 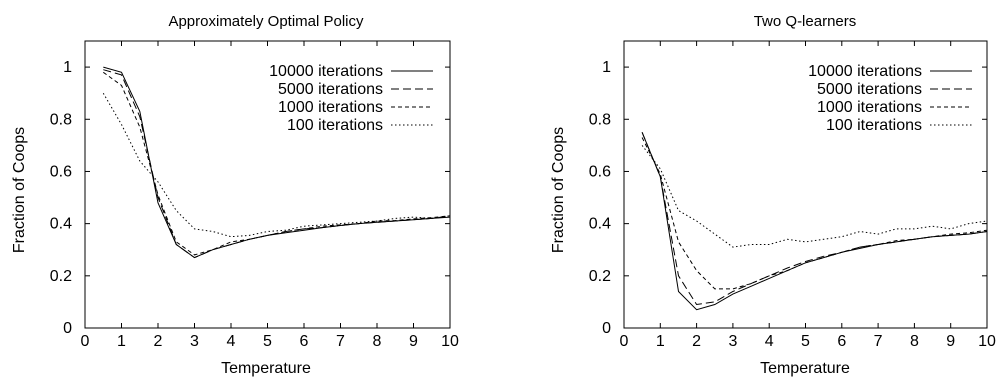 I want to click on right-chart-x-tick-label: 4, so click(x=769, y=341).